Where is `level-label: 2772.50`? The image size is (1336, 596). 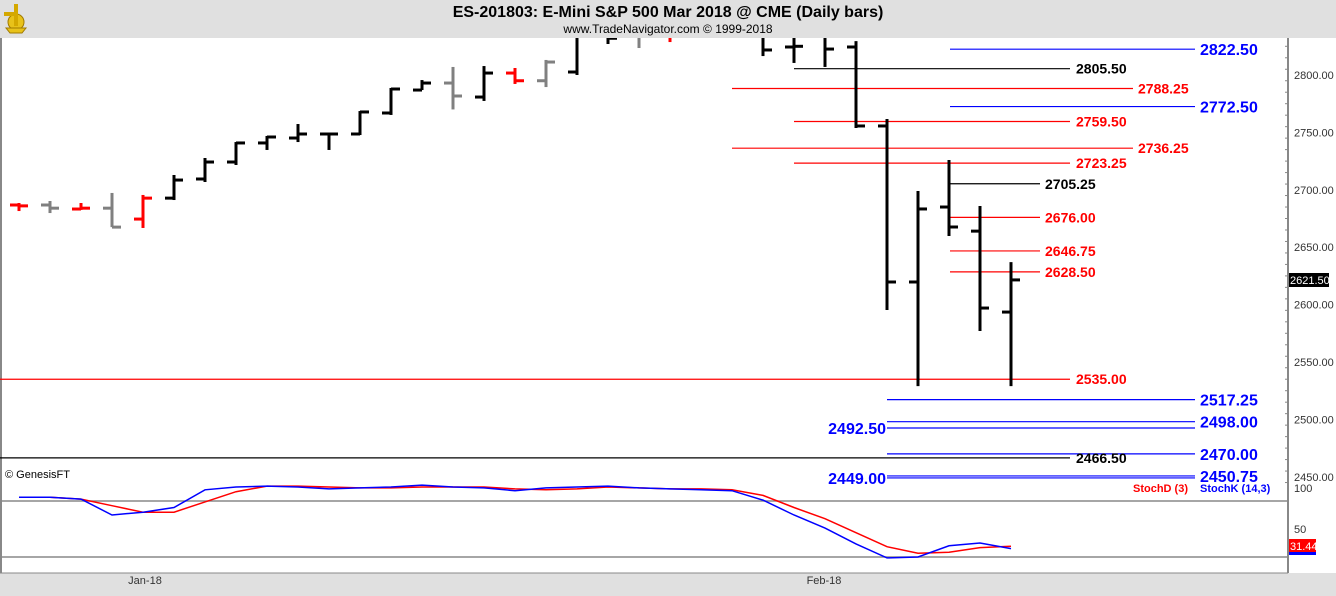 level-label: 2772.50 is located at coordinates (1229, 108).